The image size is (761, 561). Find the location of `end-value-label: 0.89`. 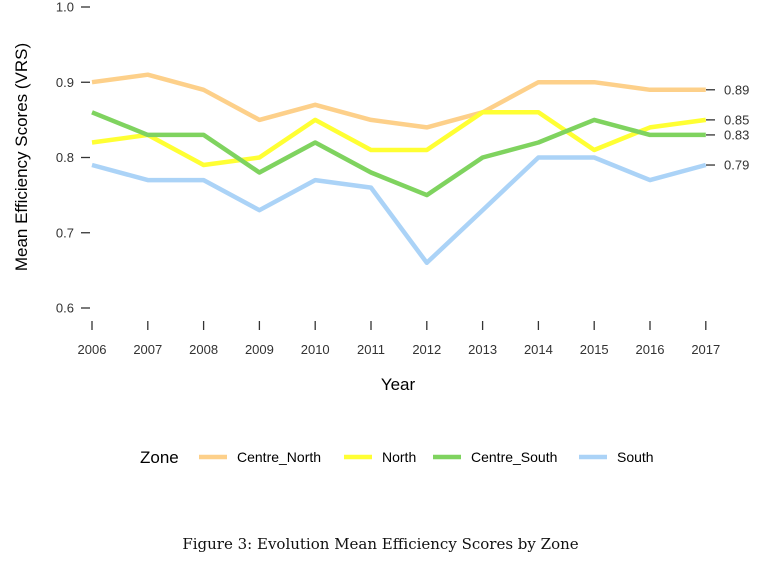

end-value-label: 0.89 is located at coordinates (736, 89).